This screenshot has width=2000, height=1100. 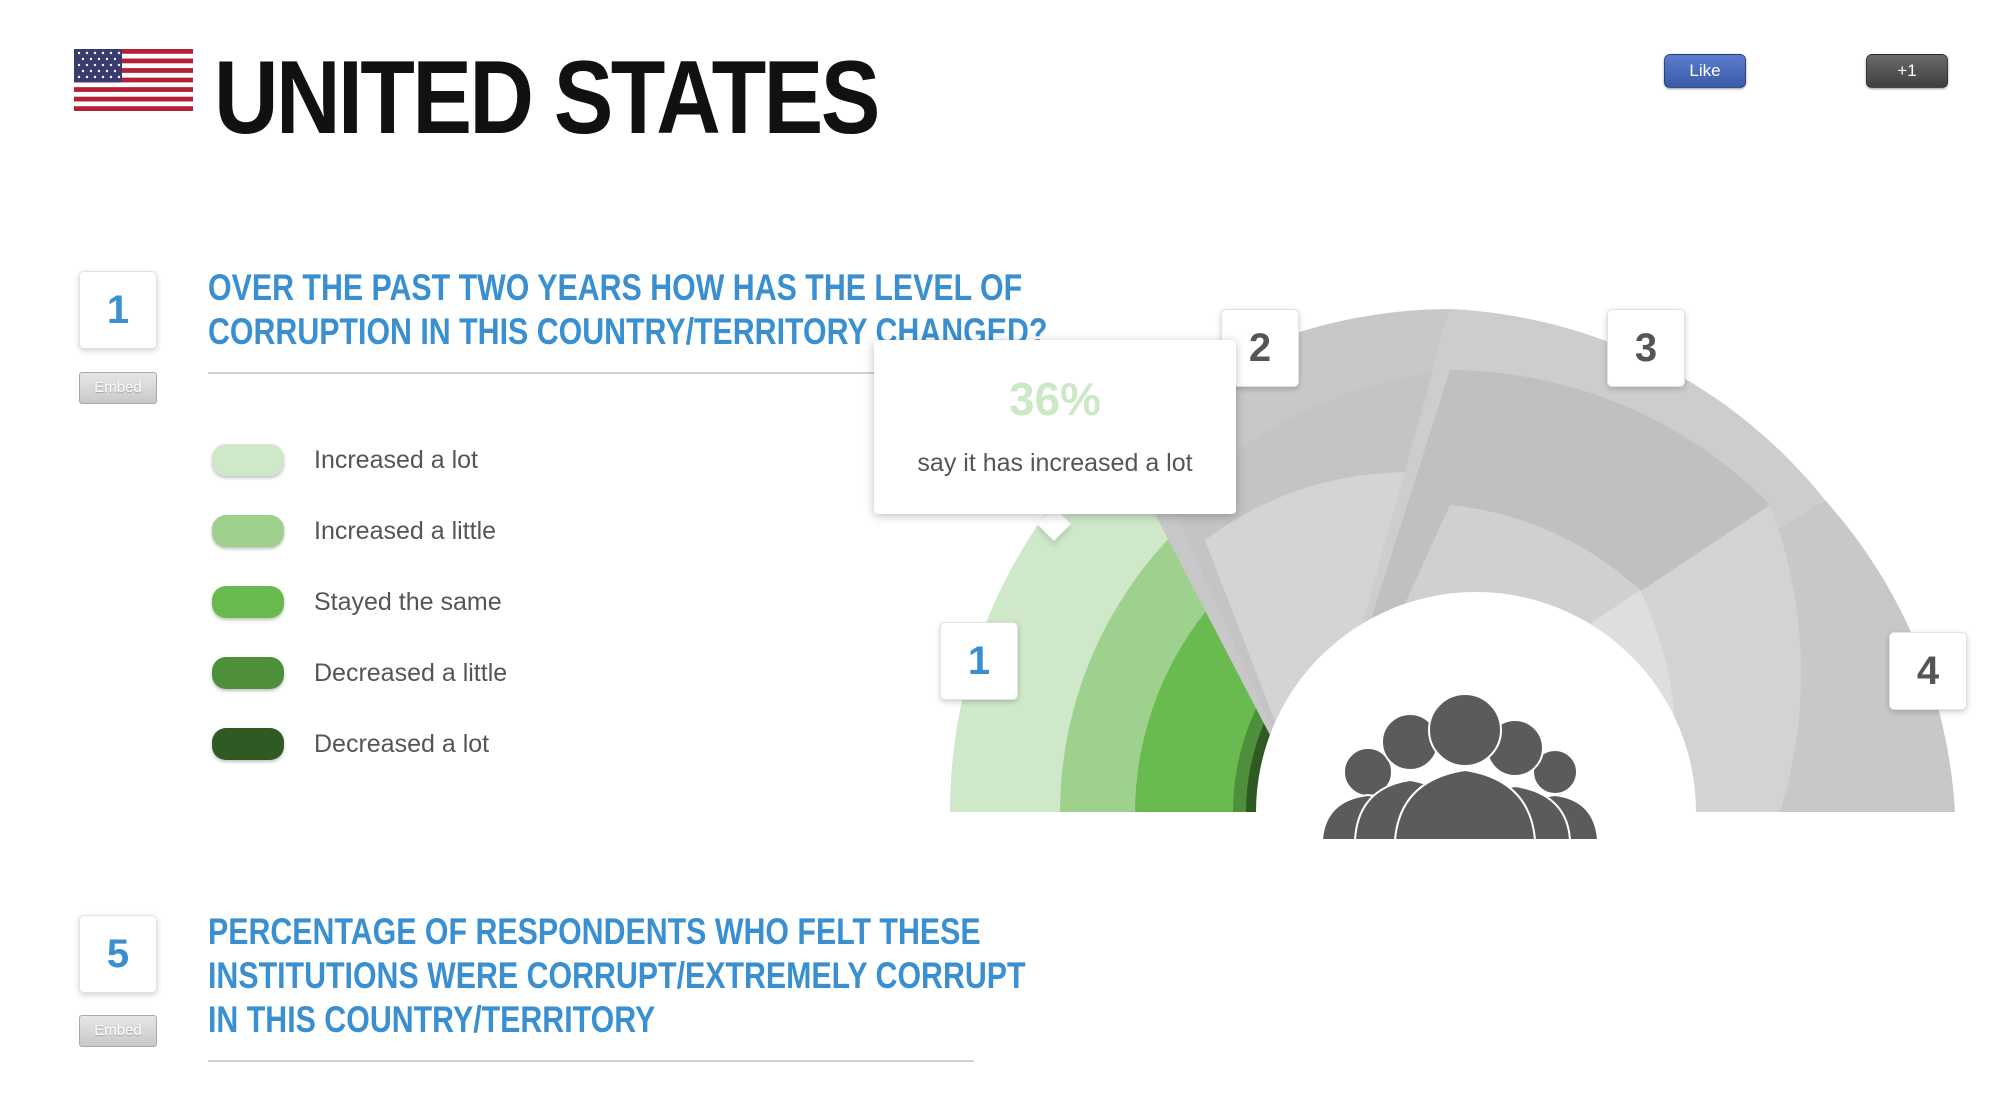 I want to click on question-title-line: IN THIS COUNTRY/TERRITORY, so click(x=432, y=1019).